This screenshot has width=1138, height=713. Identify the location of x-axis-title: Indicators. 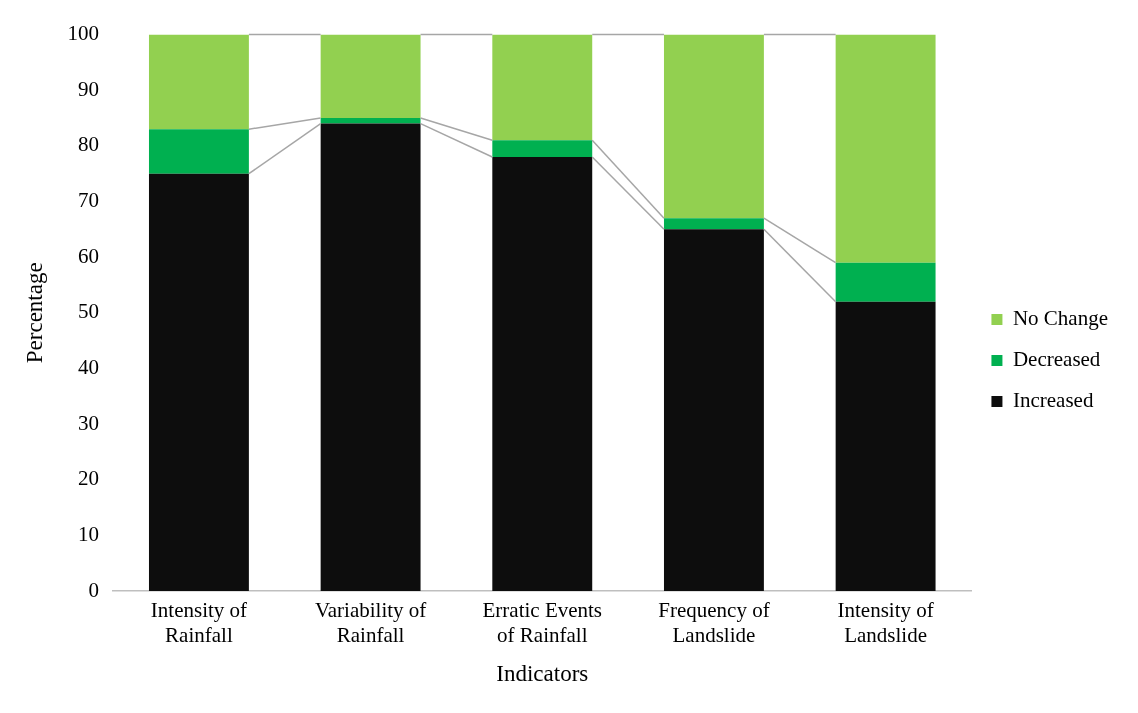
(542, 674).